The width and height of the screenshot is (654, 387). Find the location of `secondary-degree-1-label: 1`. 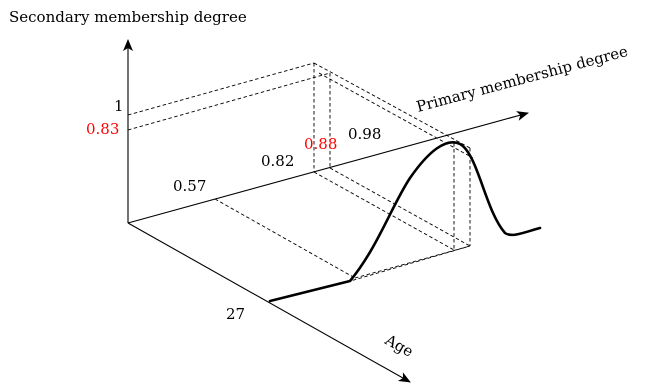

secondary-degree-1-label: 1 is located at coordinates (119, 106).